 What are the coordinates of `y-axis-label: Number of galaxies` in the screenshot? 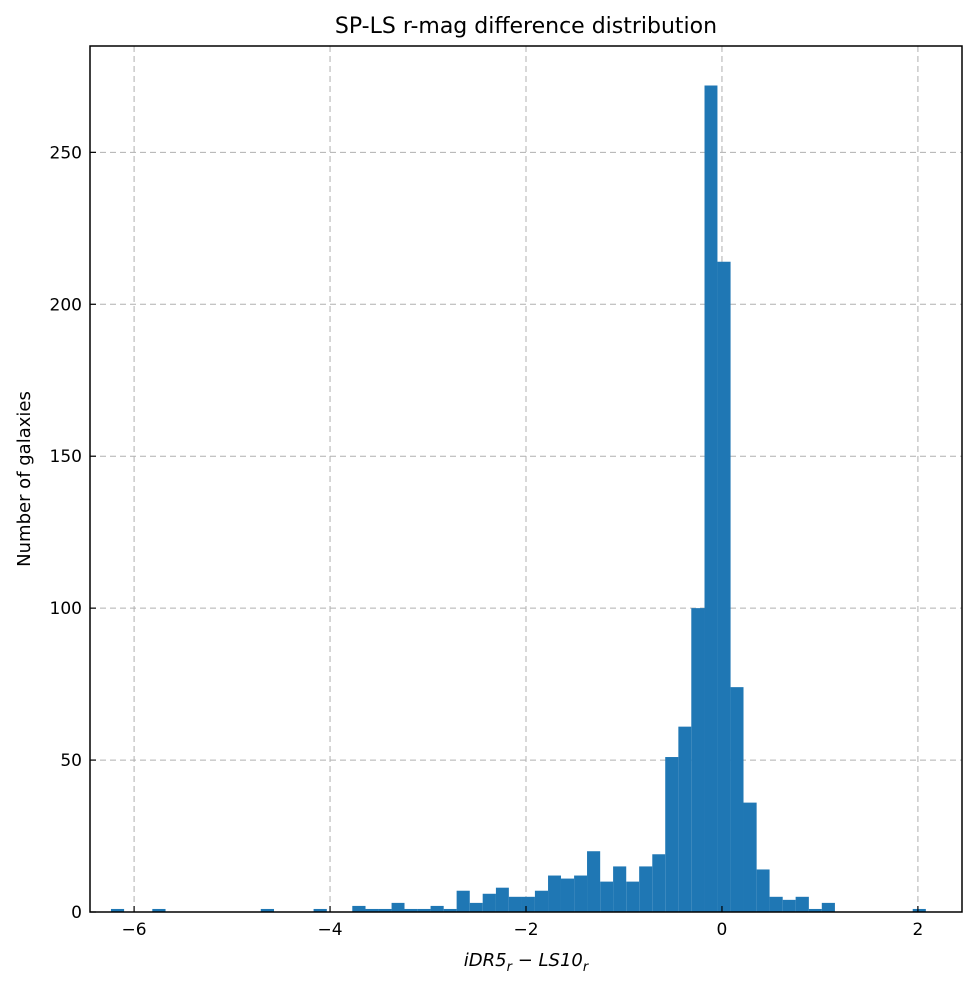 It's located at (24, 479).